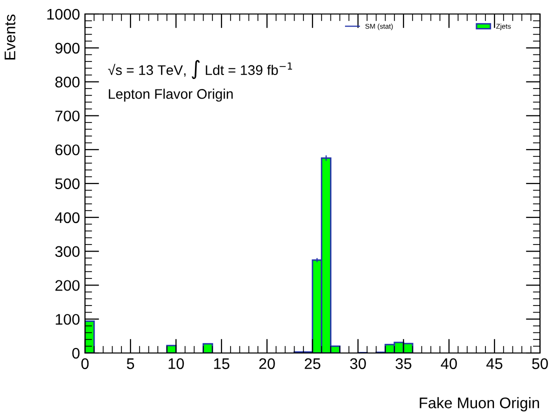  Describe the element at coordinates (267, 364) in the screenshot. I see `x-tick-label: 20` at that location.